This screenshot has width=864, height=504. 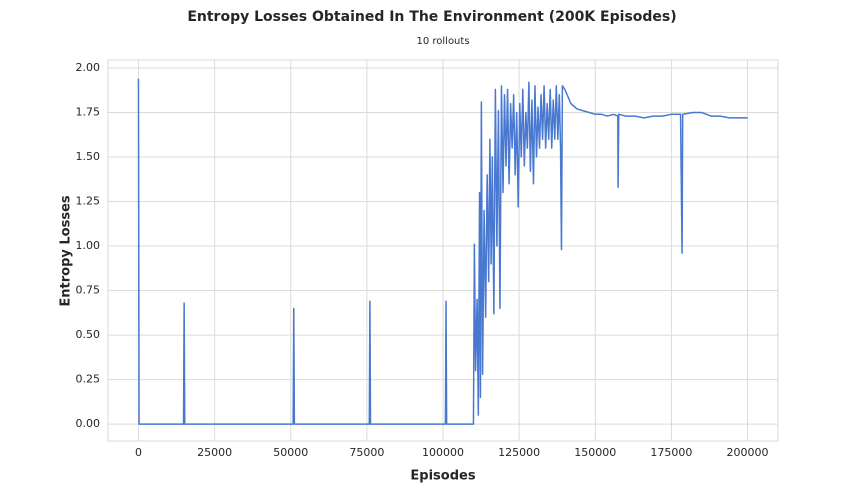 I want to click on y-tick-label: 0.50, so click(x=88, y=334).